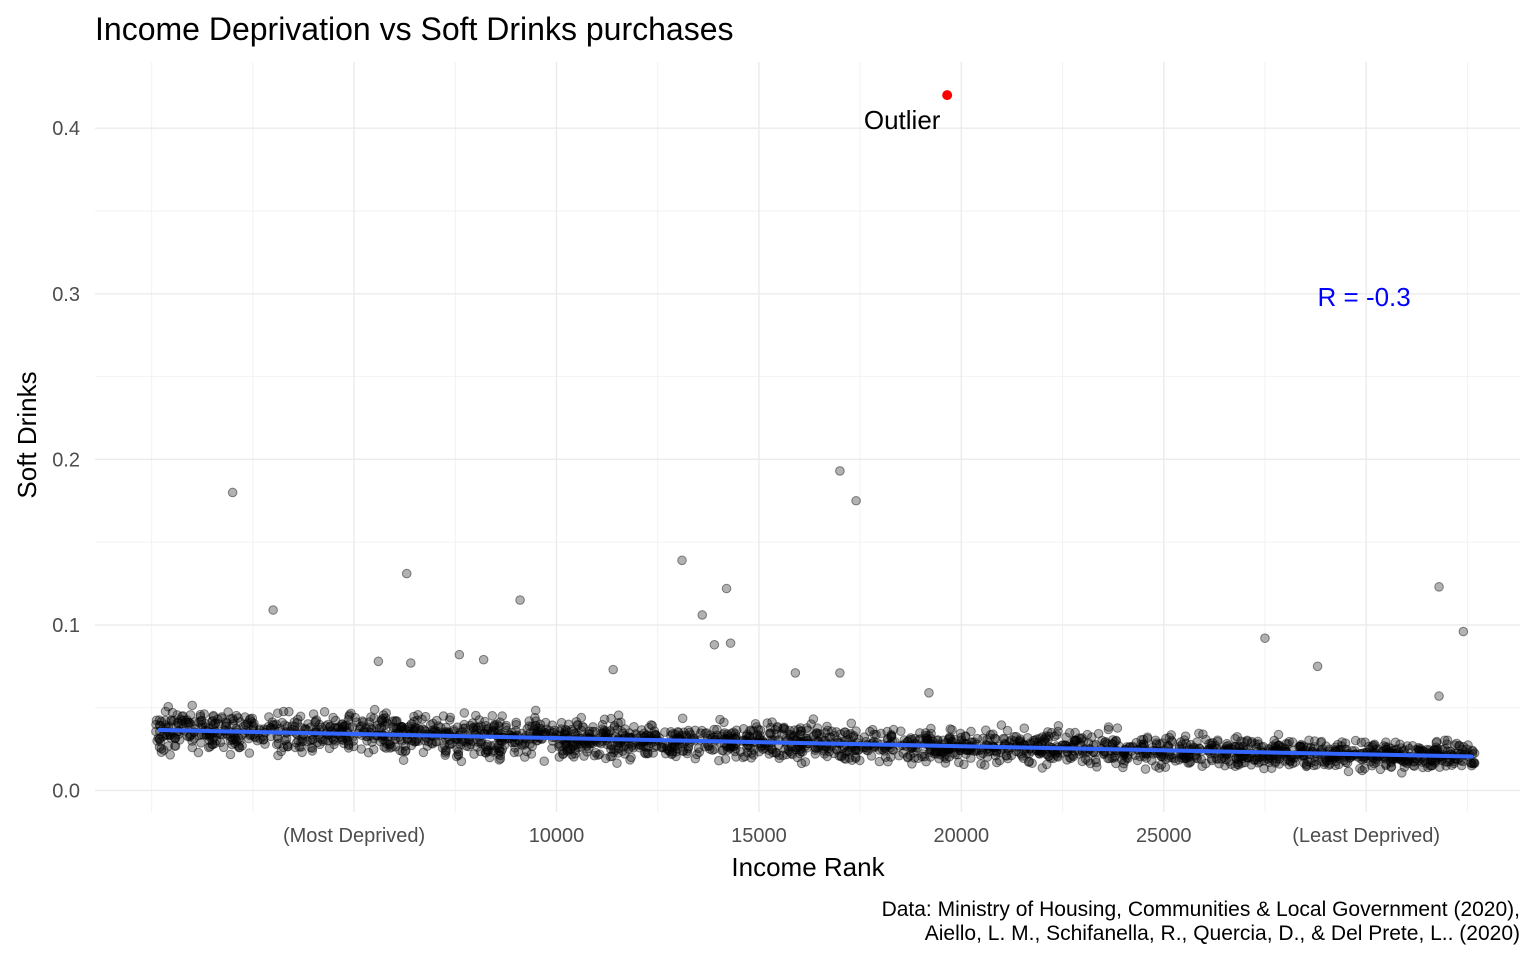 This screenshot has height=960, width=1536. What do you see at coordinates (66, 791) in the screenshot?
I see `y-tick-label: 0.0` at bounding box center [66, 791].